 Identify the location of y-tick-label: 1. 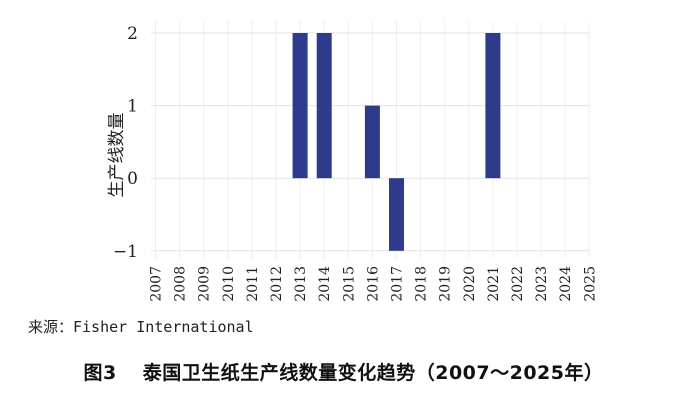
(132, 107).